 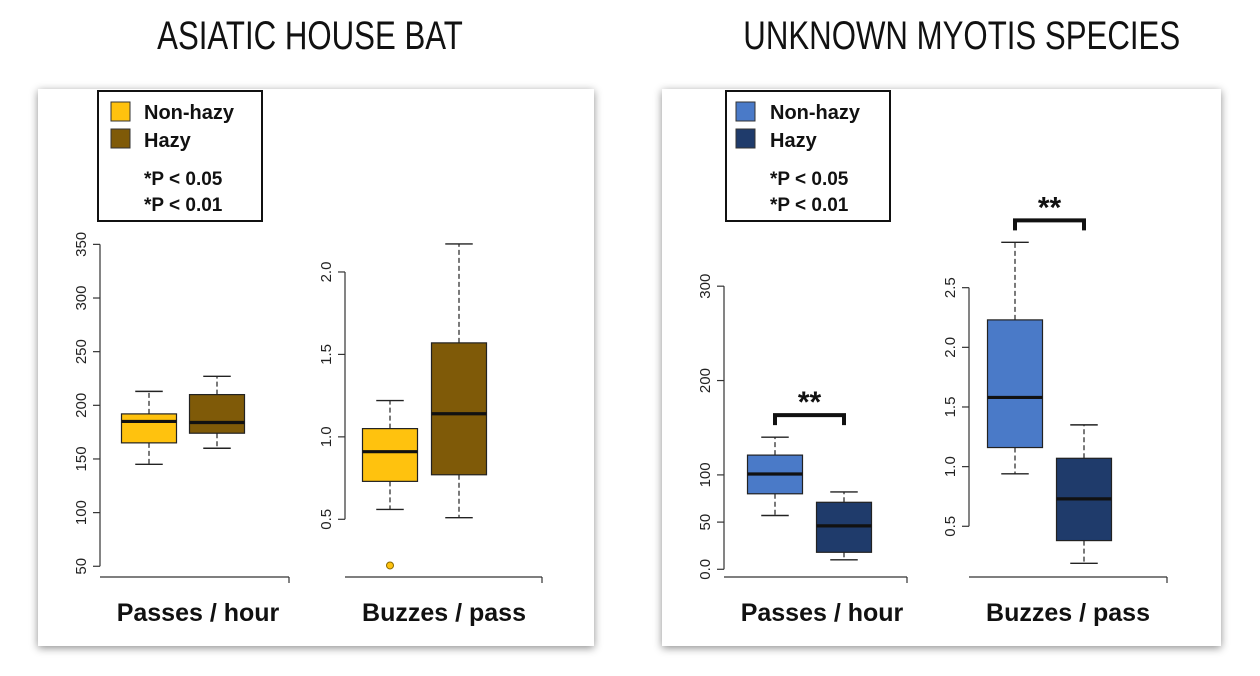 What do you see at coordinates (808, 156) in the screenshot?
I see `legend-box-right: Non-hazy Hazy *P < 0.05 *P < 0.01` at bounding box center [808, 156].